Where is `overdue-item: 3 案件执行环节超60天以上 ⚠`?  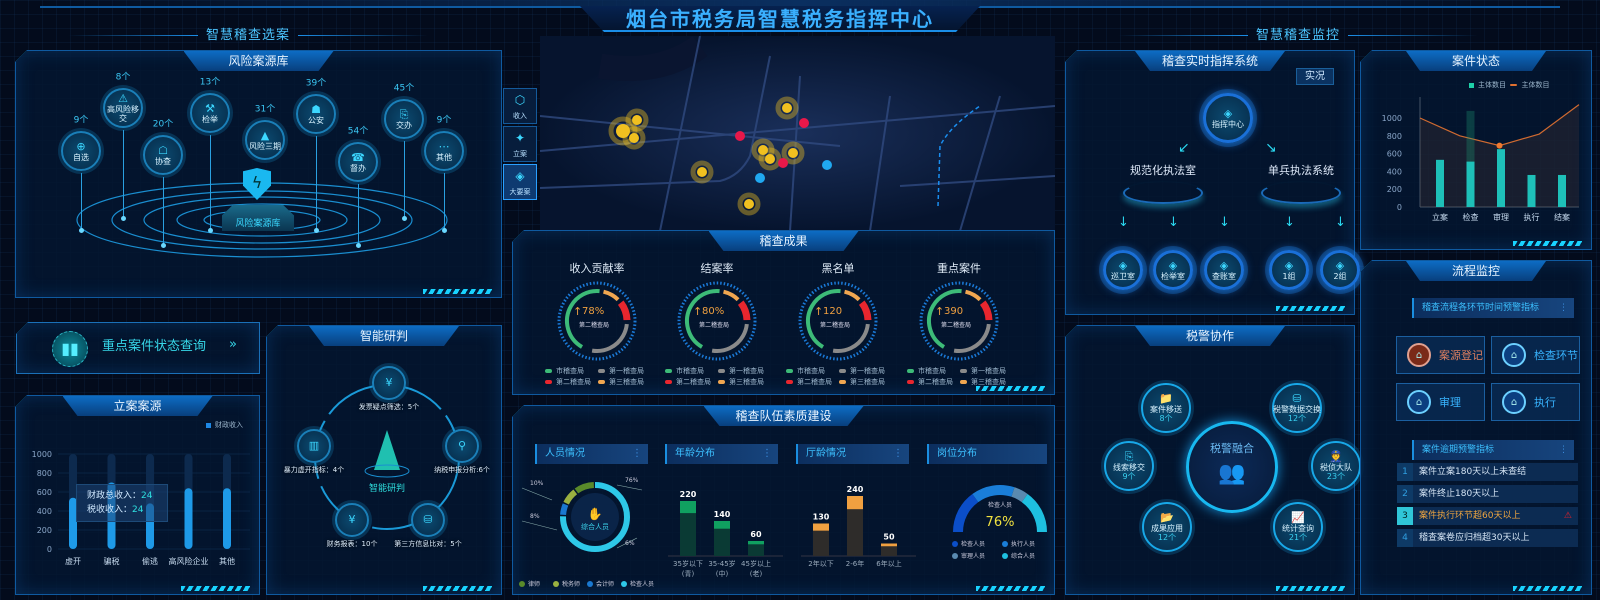
overdue-item: 3 案件执行环节超60天以上 ⚠ is located at coordinates (1487, 516).